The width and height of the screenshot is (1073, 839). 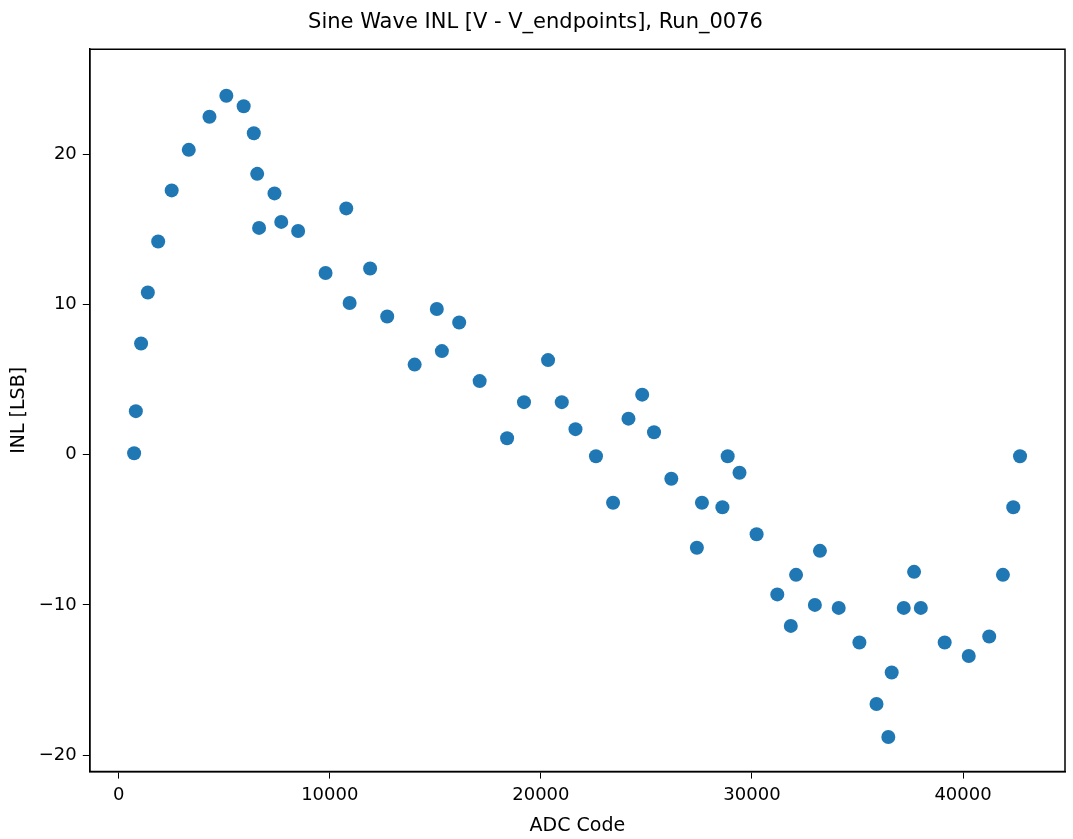 What do you see at coordinates (752, 794) in the screenshot?
I see `x-tick-label: 30000` at bounding box center [752, 794].